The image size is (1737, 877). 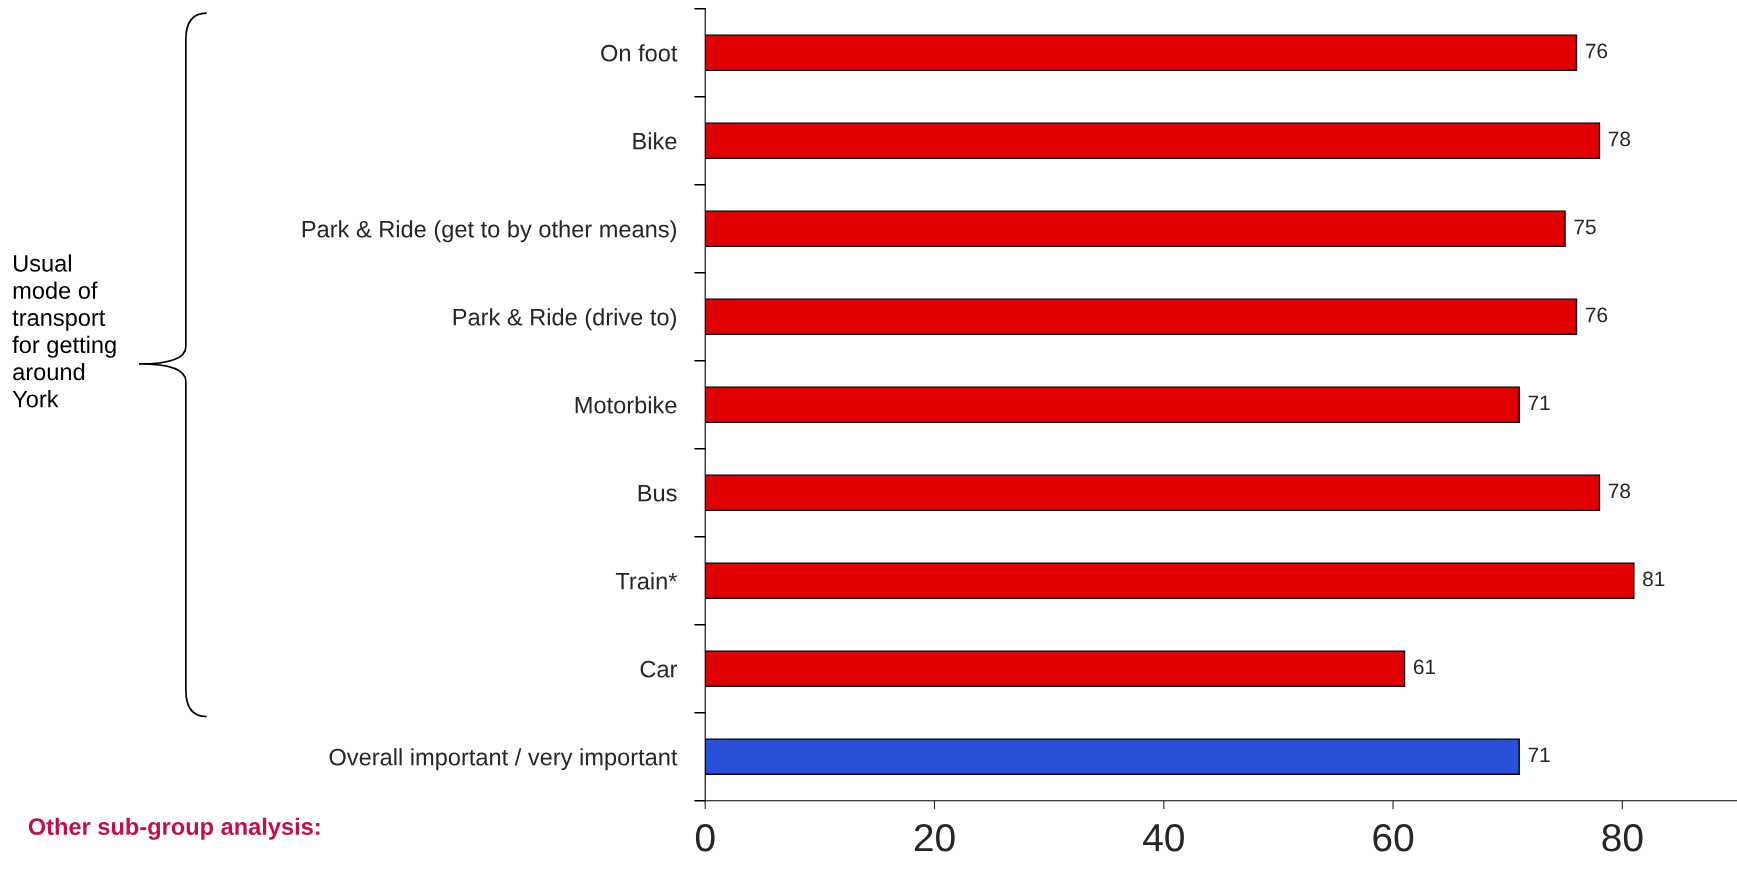 What do you see at coordinates (1393, 837) in the screenshot?
I see `x-tick-label: 60` at bounding box center [1393, 837].